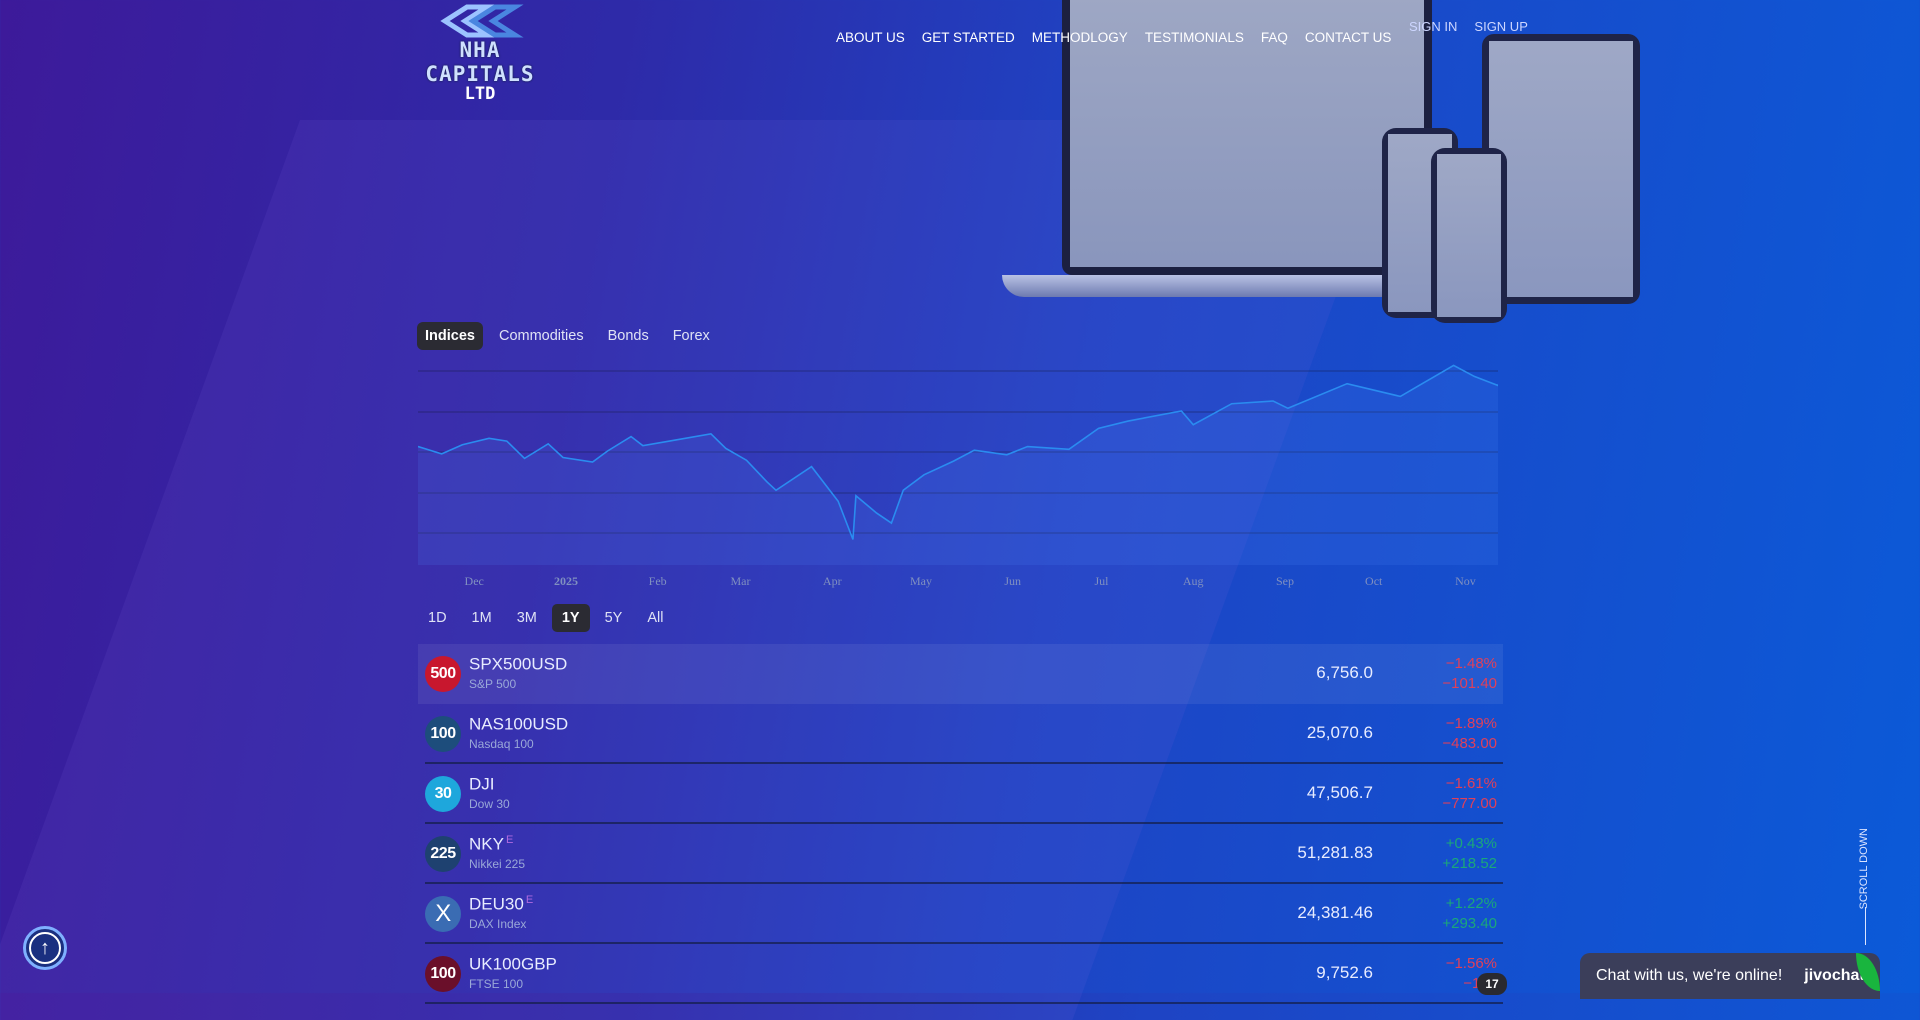  I want to click on change-absolute: −101.40, so click(1469, 684).